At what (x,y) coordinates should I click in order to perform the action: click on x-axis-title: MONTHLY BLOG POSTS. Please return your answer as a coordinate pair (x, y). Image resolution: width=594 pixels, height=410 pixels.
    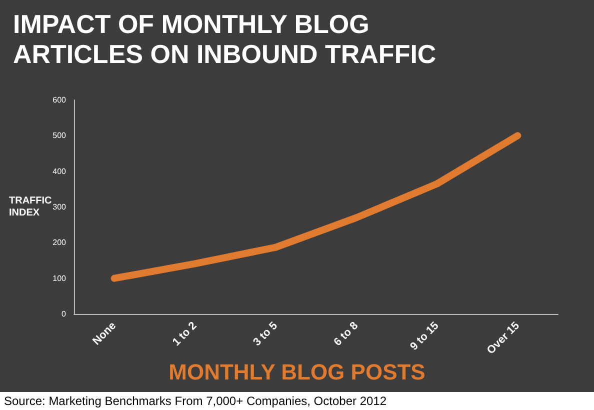
    Looking at the image, I should click on (297, 372).